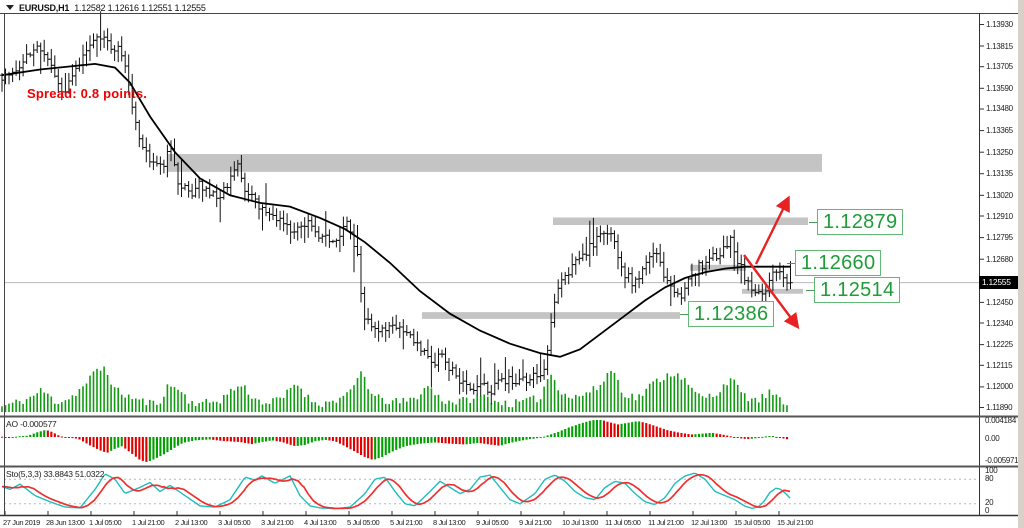 The width and height of the screenshot is (1024, 528). What do you see at coordinates (277, 522) in the screenshot?
I see `time-tick-label: 3 Jul 21:00` at bounding box center [277, 522].